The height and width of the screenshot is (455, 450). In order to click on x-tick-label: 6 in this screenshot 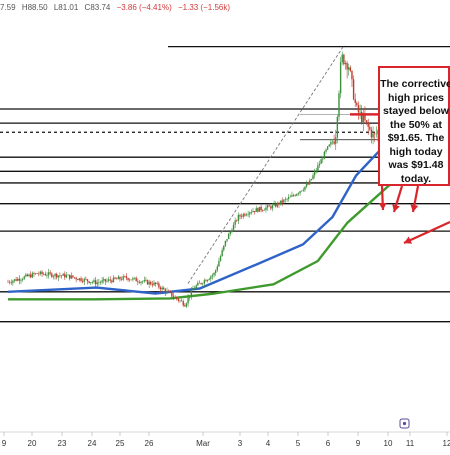, I will do `click(328, 443)`.